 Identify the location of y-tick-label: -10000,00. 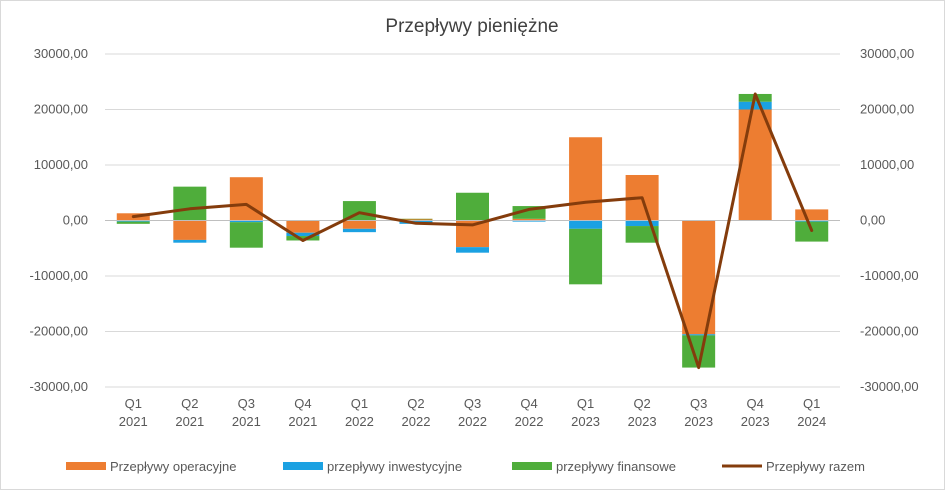
(58, 275).